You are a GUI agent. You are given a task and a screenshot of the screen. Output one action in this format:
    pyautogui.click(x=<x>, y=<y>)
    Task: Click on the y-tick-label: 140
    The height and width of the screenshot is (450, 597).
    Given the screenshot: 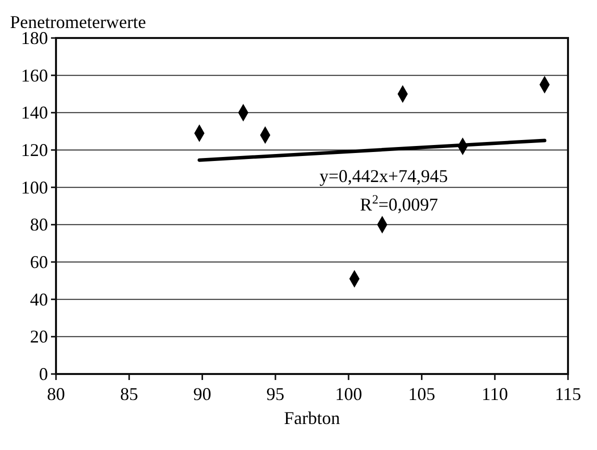 What is the action you would take?
    pyautogui.click(x=34, y=112)
    